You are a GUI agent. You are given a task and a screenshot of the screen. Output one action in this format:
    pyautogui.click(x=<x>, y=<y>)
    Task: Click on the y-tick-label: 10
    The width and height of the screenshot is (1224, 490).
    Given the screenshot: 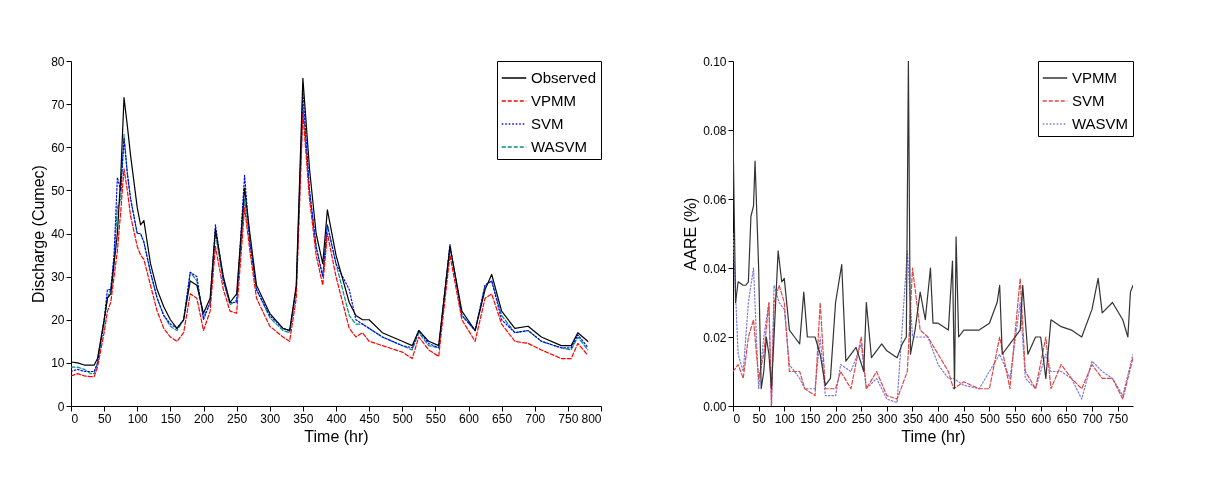 What is the action you would take?
    pyautogui.click(x=58, y=363)
    